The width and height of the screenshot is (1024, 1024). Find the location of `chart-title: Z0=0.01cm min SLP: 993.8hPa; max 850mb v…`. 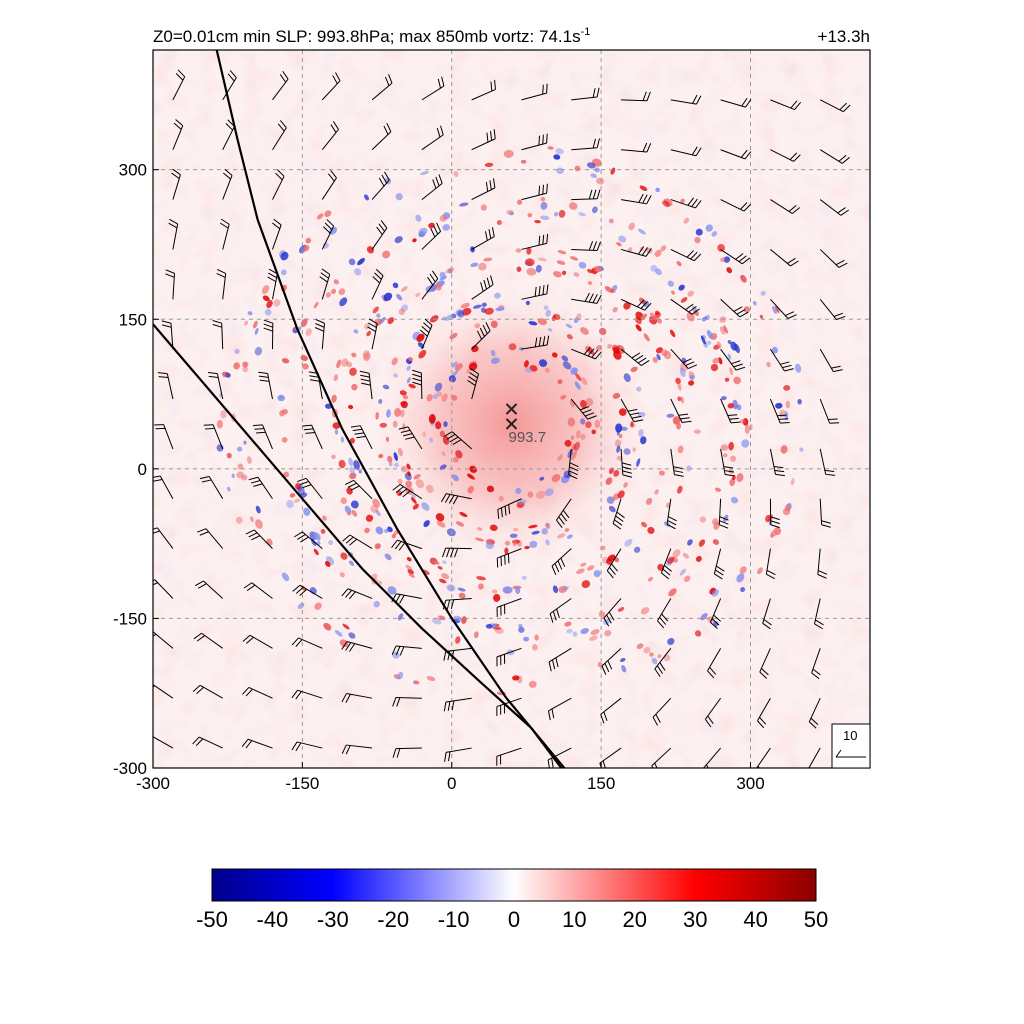

chart-title: Z0=0.01cm min SLP: 993.8hPa; max 850mb v… is located at coordinates (371, 36).